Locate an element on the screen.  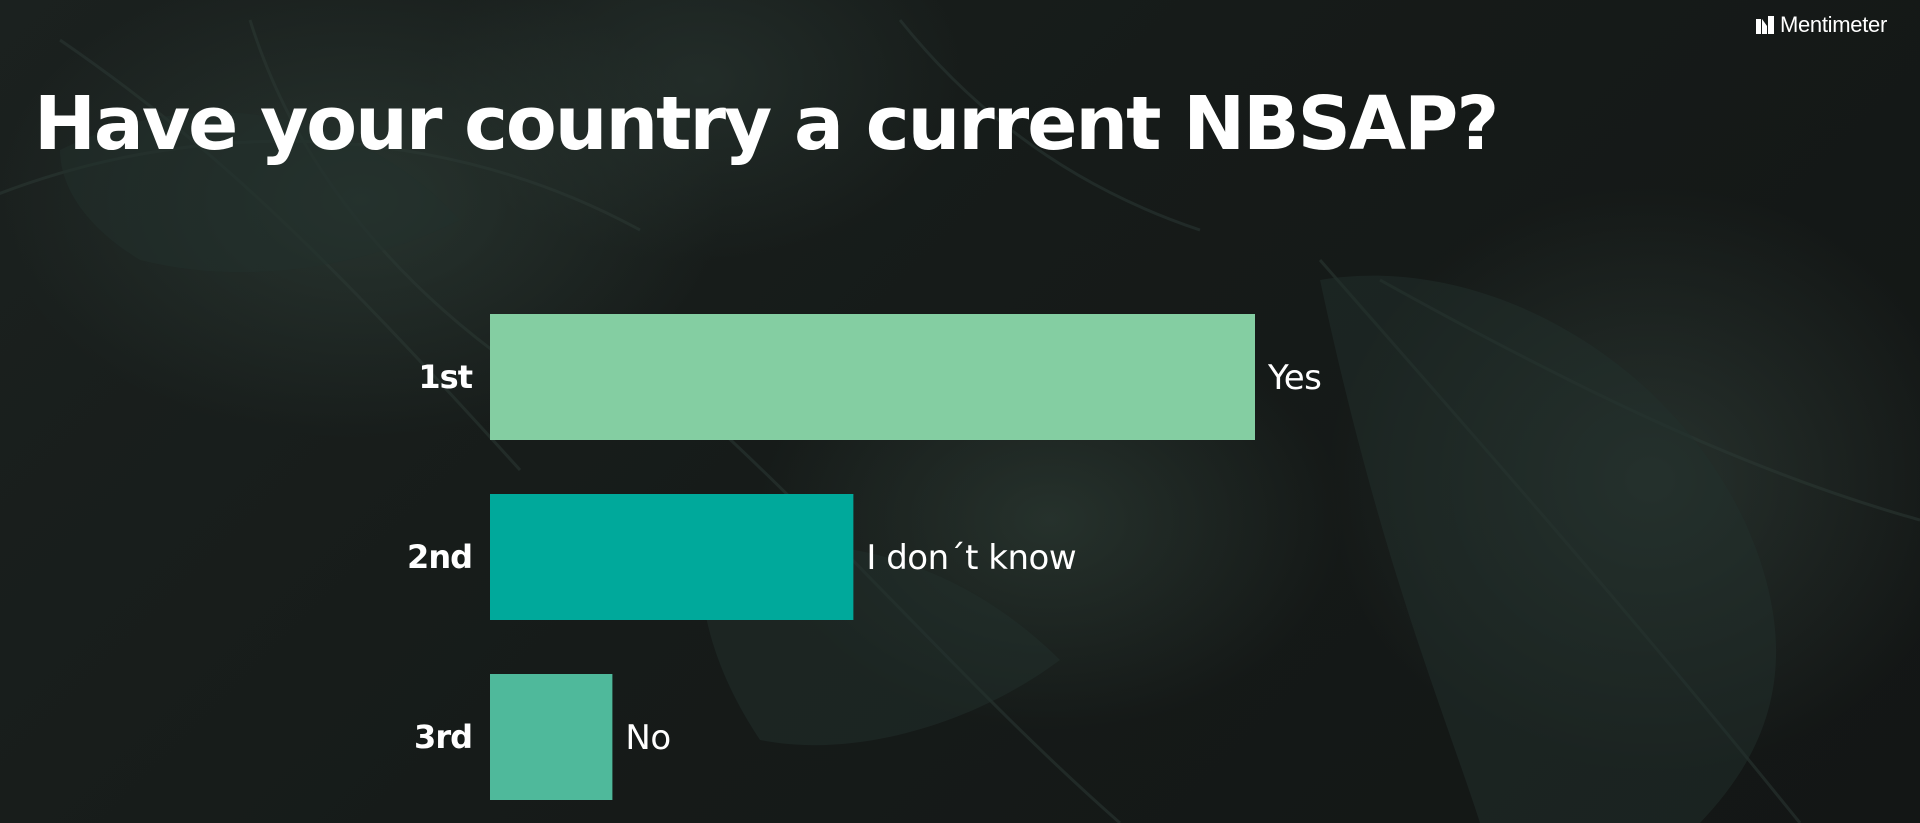
rank-label: 2nd is located at coordinates (439, 557).